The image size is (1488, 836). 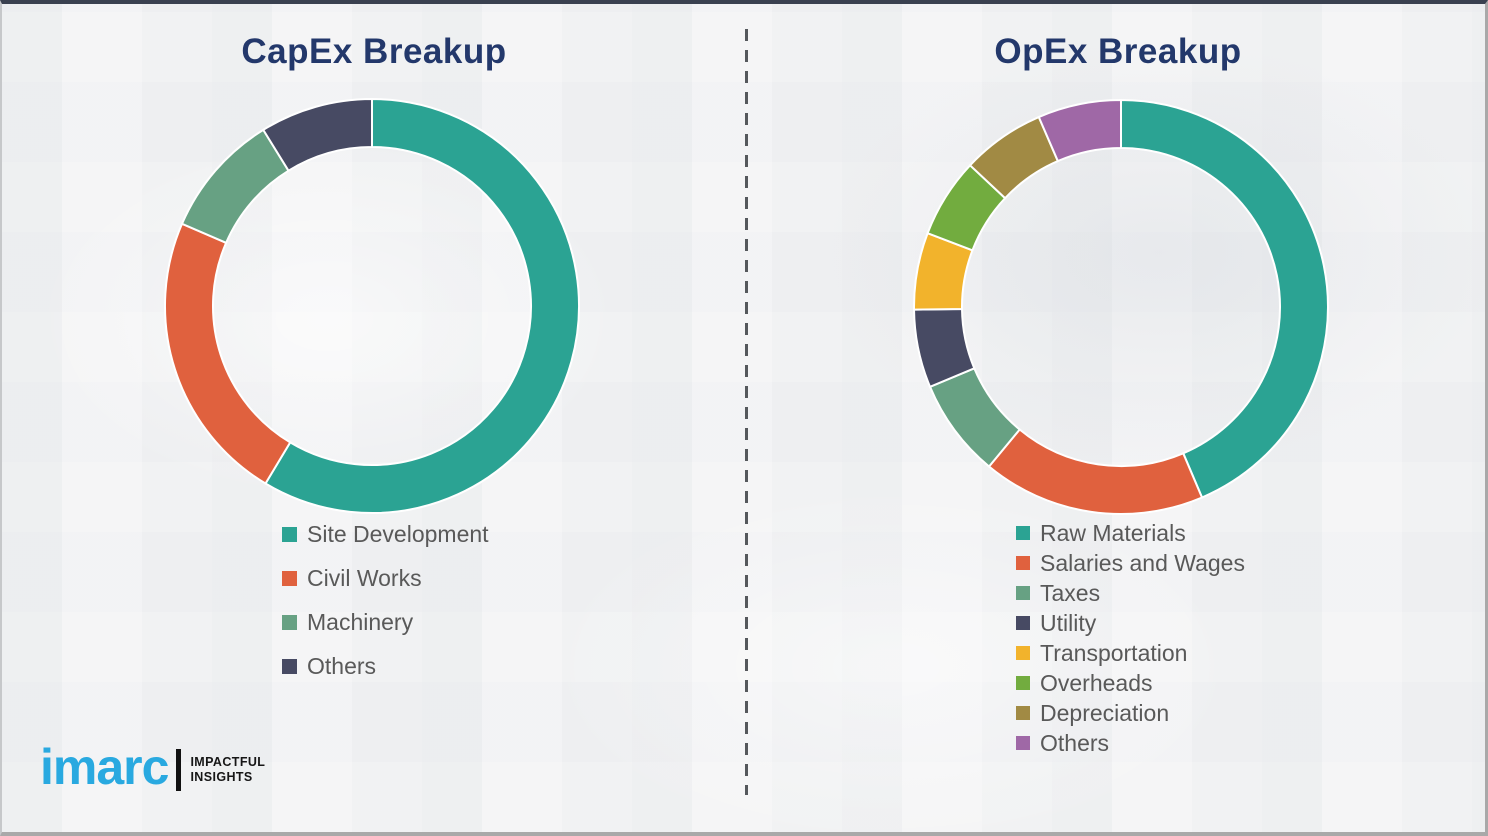 What do you see at coordinates (1096, 682) in the screenshot?
I see `legend-label: Overheads` at bounding box center [1096, 682].